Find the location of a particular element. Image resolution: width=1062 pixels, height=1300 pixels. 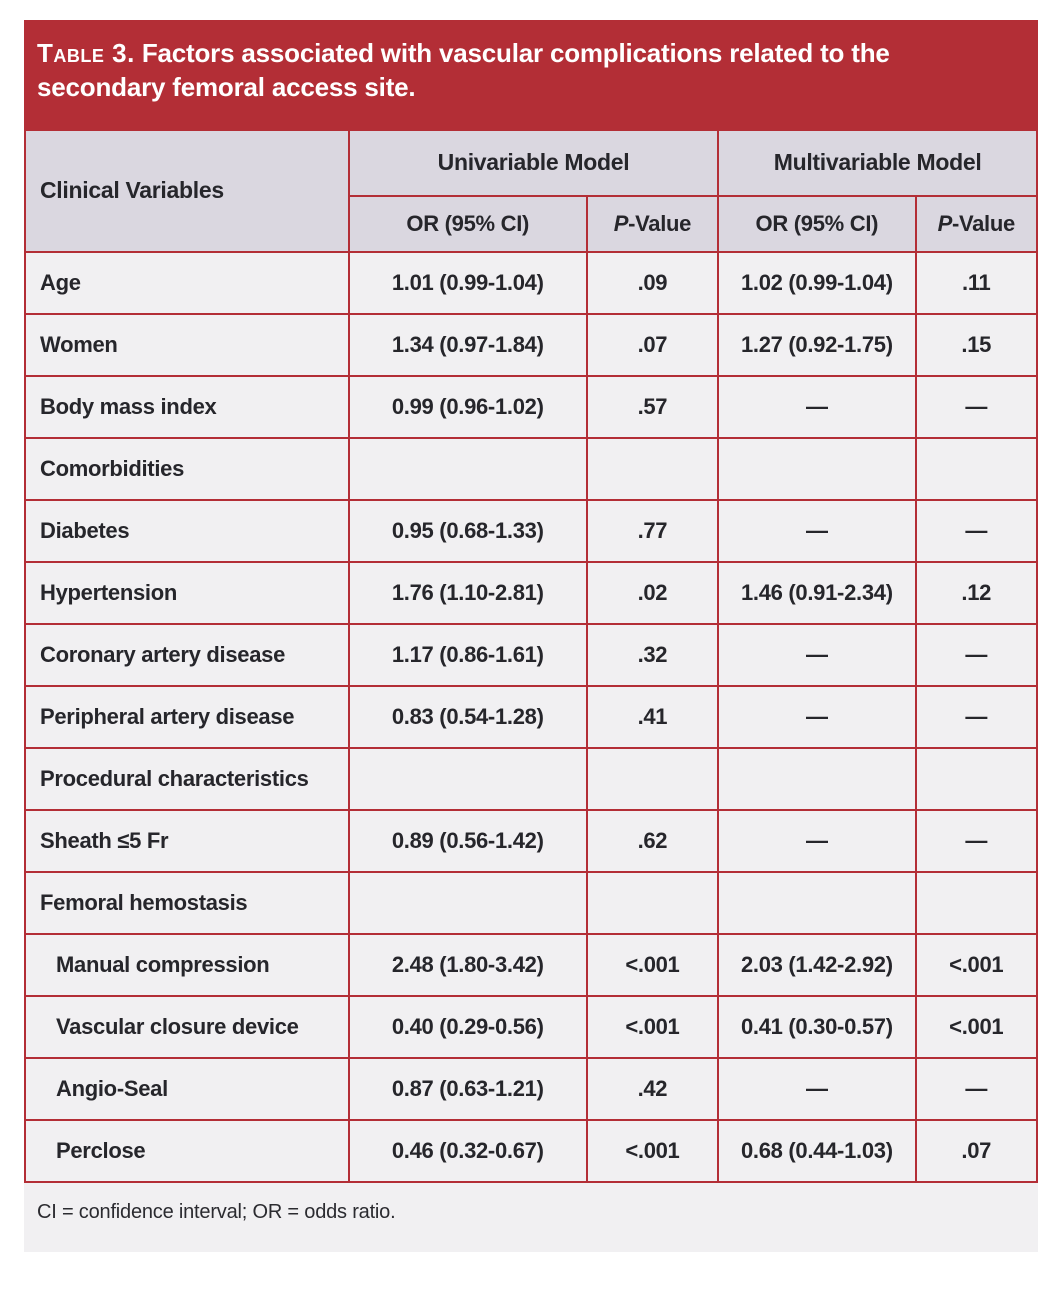

uni-p-cell: .07 is located at coordinates (652, 344).